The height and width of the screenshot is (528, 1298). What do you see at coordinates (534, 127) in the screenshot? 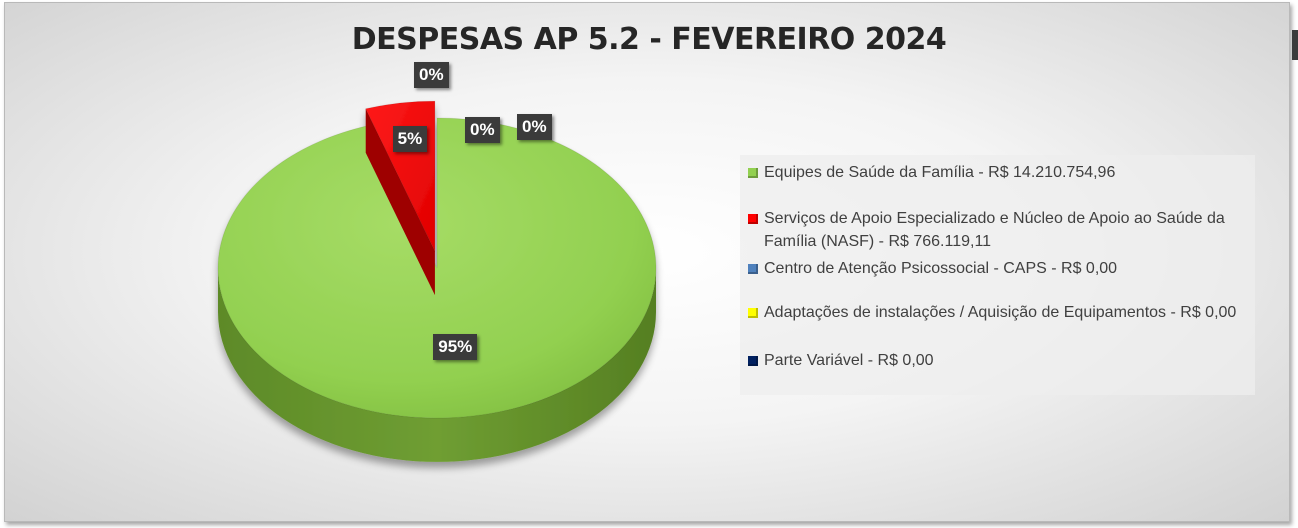
I see `data-label-parte-variavel: 0%` at bounding box center [534, 127].